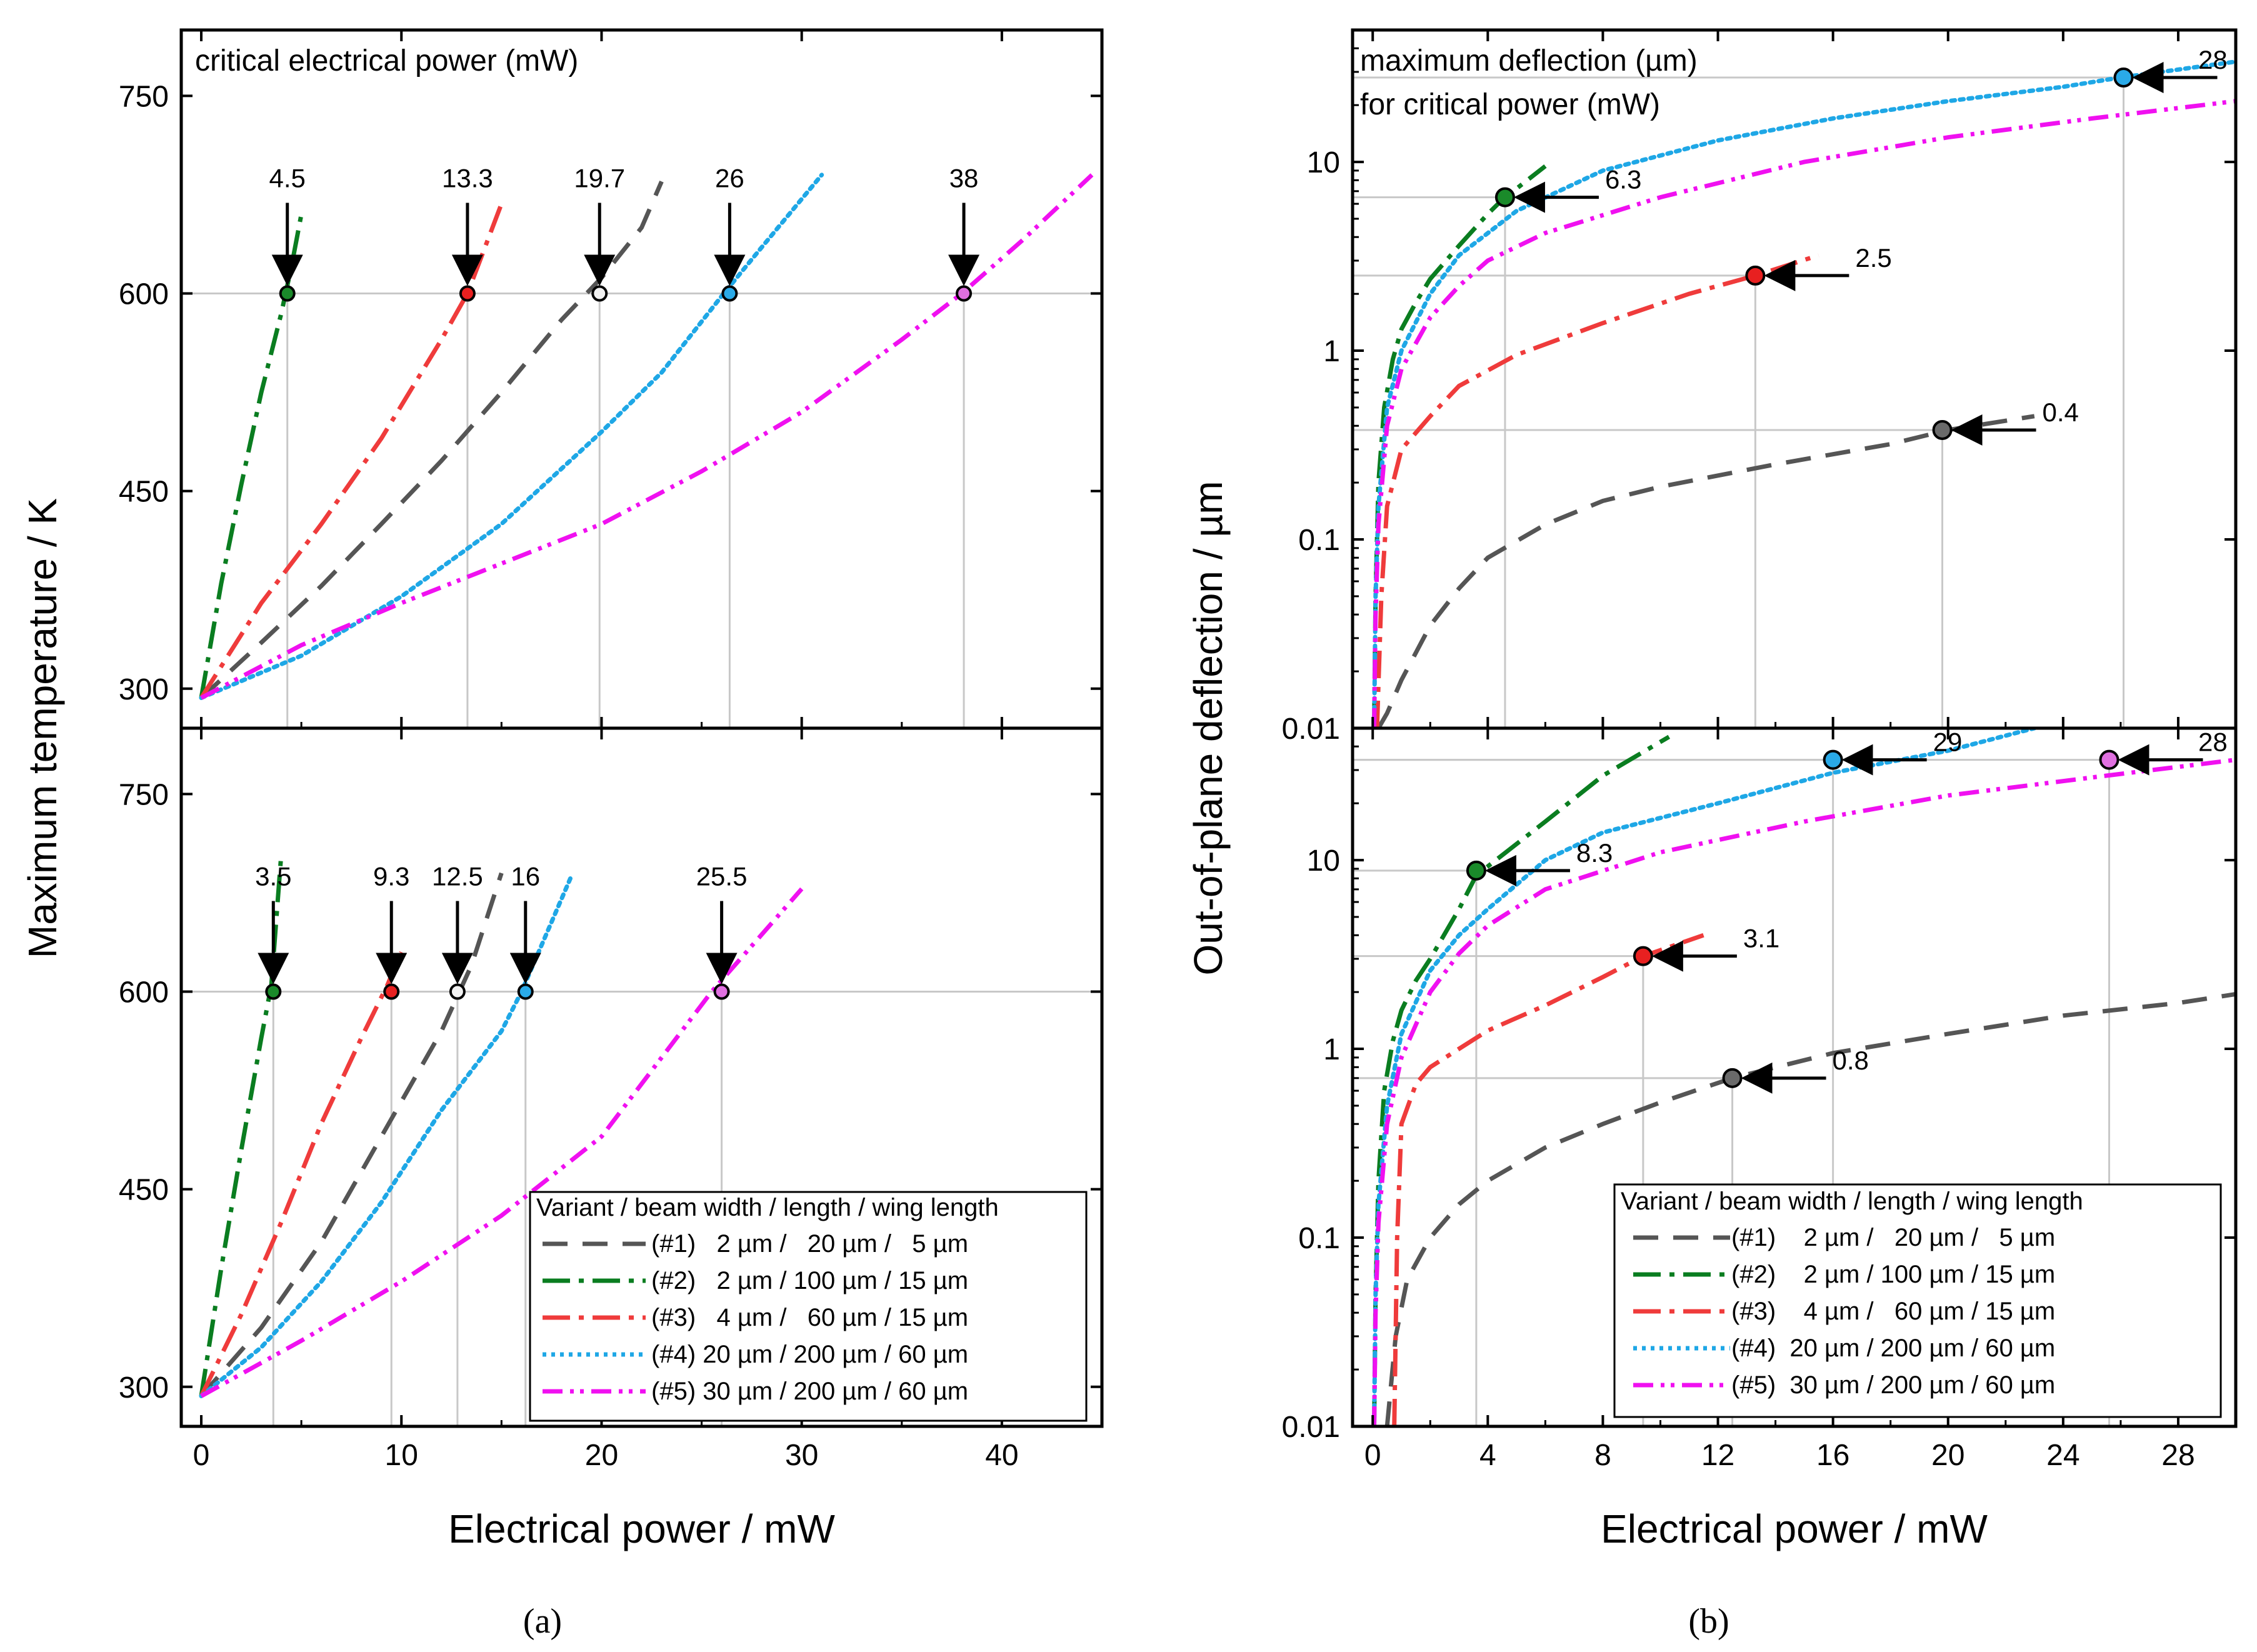 Image resolution: width=2257 pixels, height=1652 pixels. I want to click on plot-title: for critical power (mW), so click(1510, 104).